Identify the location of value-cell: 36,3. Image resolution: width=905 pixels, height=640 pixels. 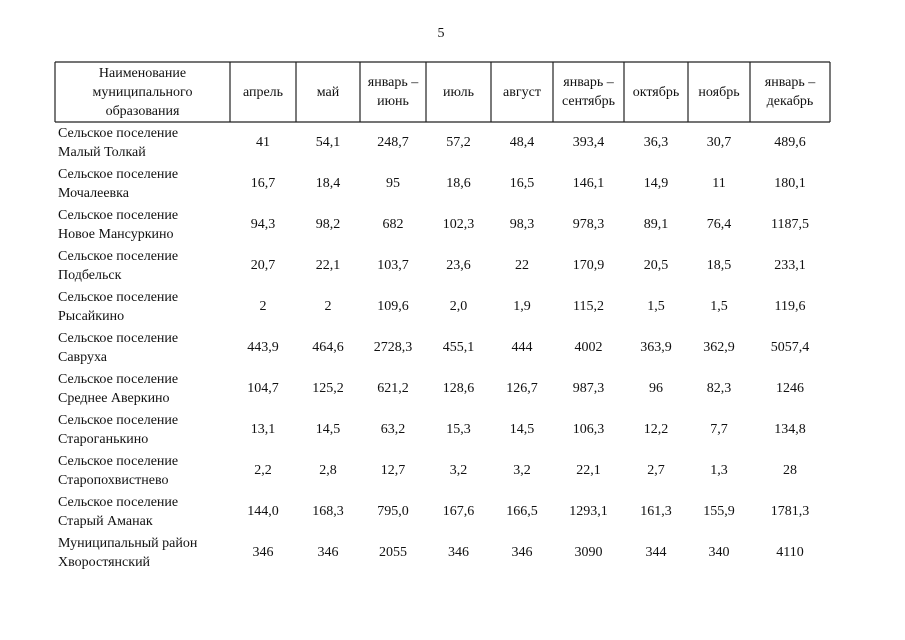
(656, 142).